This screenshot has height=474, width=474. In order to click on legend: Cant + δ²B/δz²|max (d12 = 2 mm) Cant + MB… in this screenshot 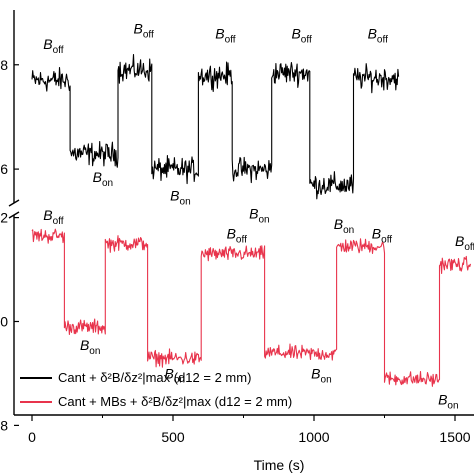, I will do `click(156, 389)`.